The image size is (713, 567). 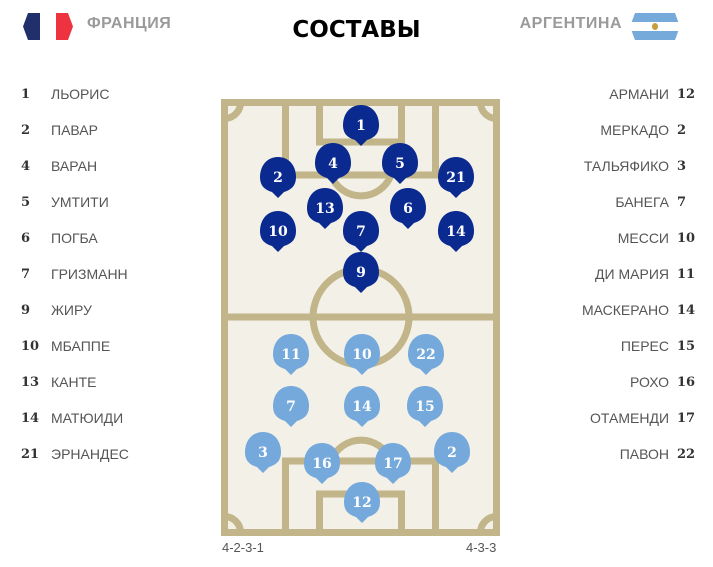 I want to click on marker-number: 1, so click(x=361, y=126).